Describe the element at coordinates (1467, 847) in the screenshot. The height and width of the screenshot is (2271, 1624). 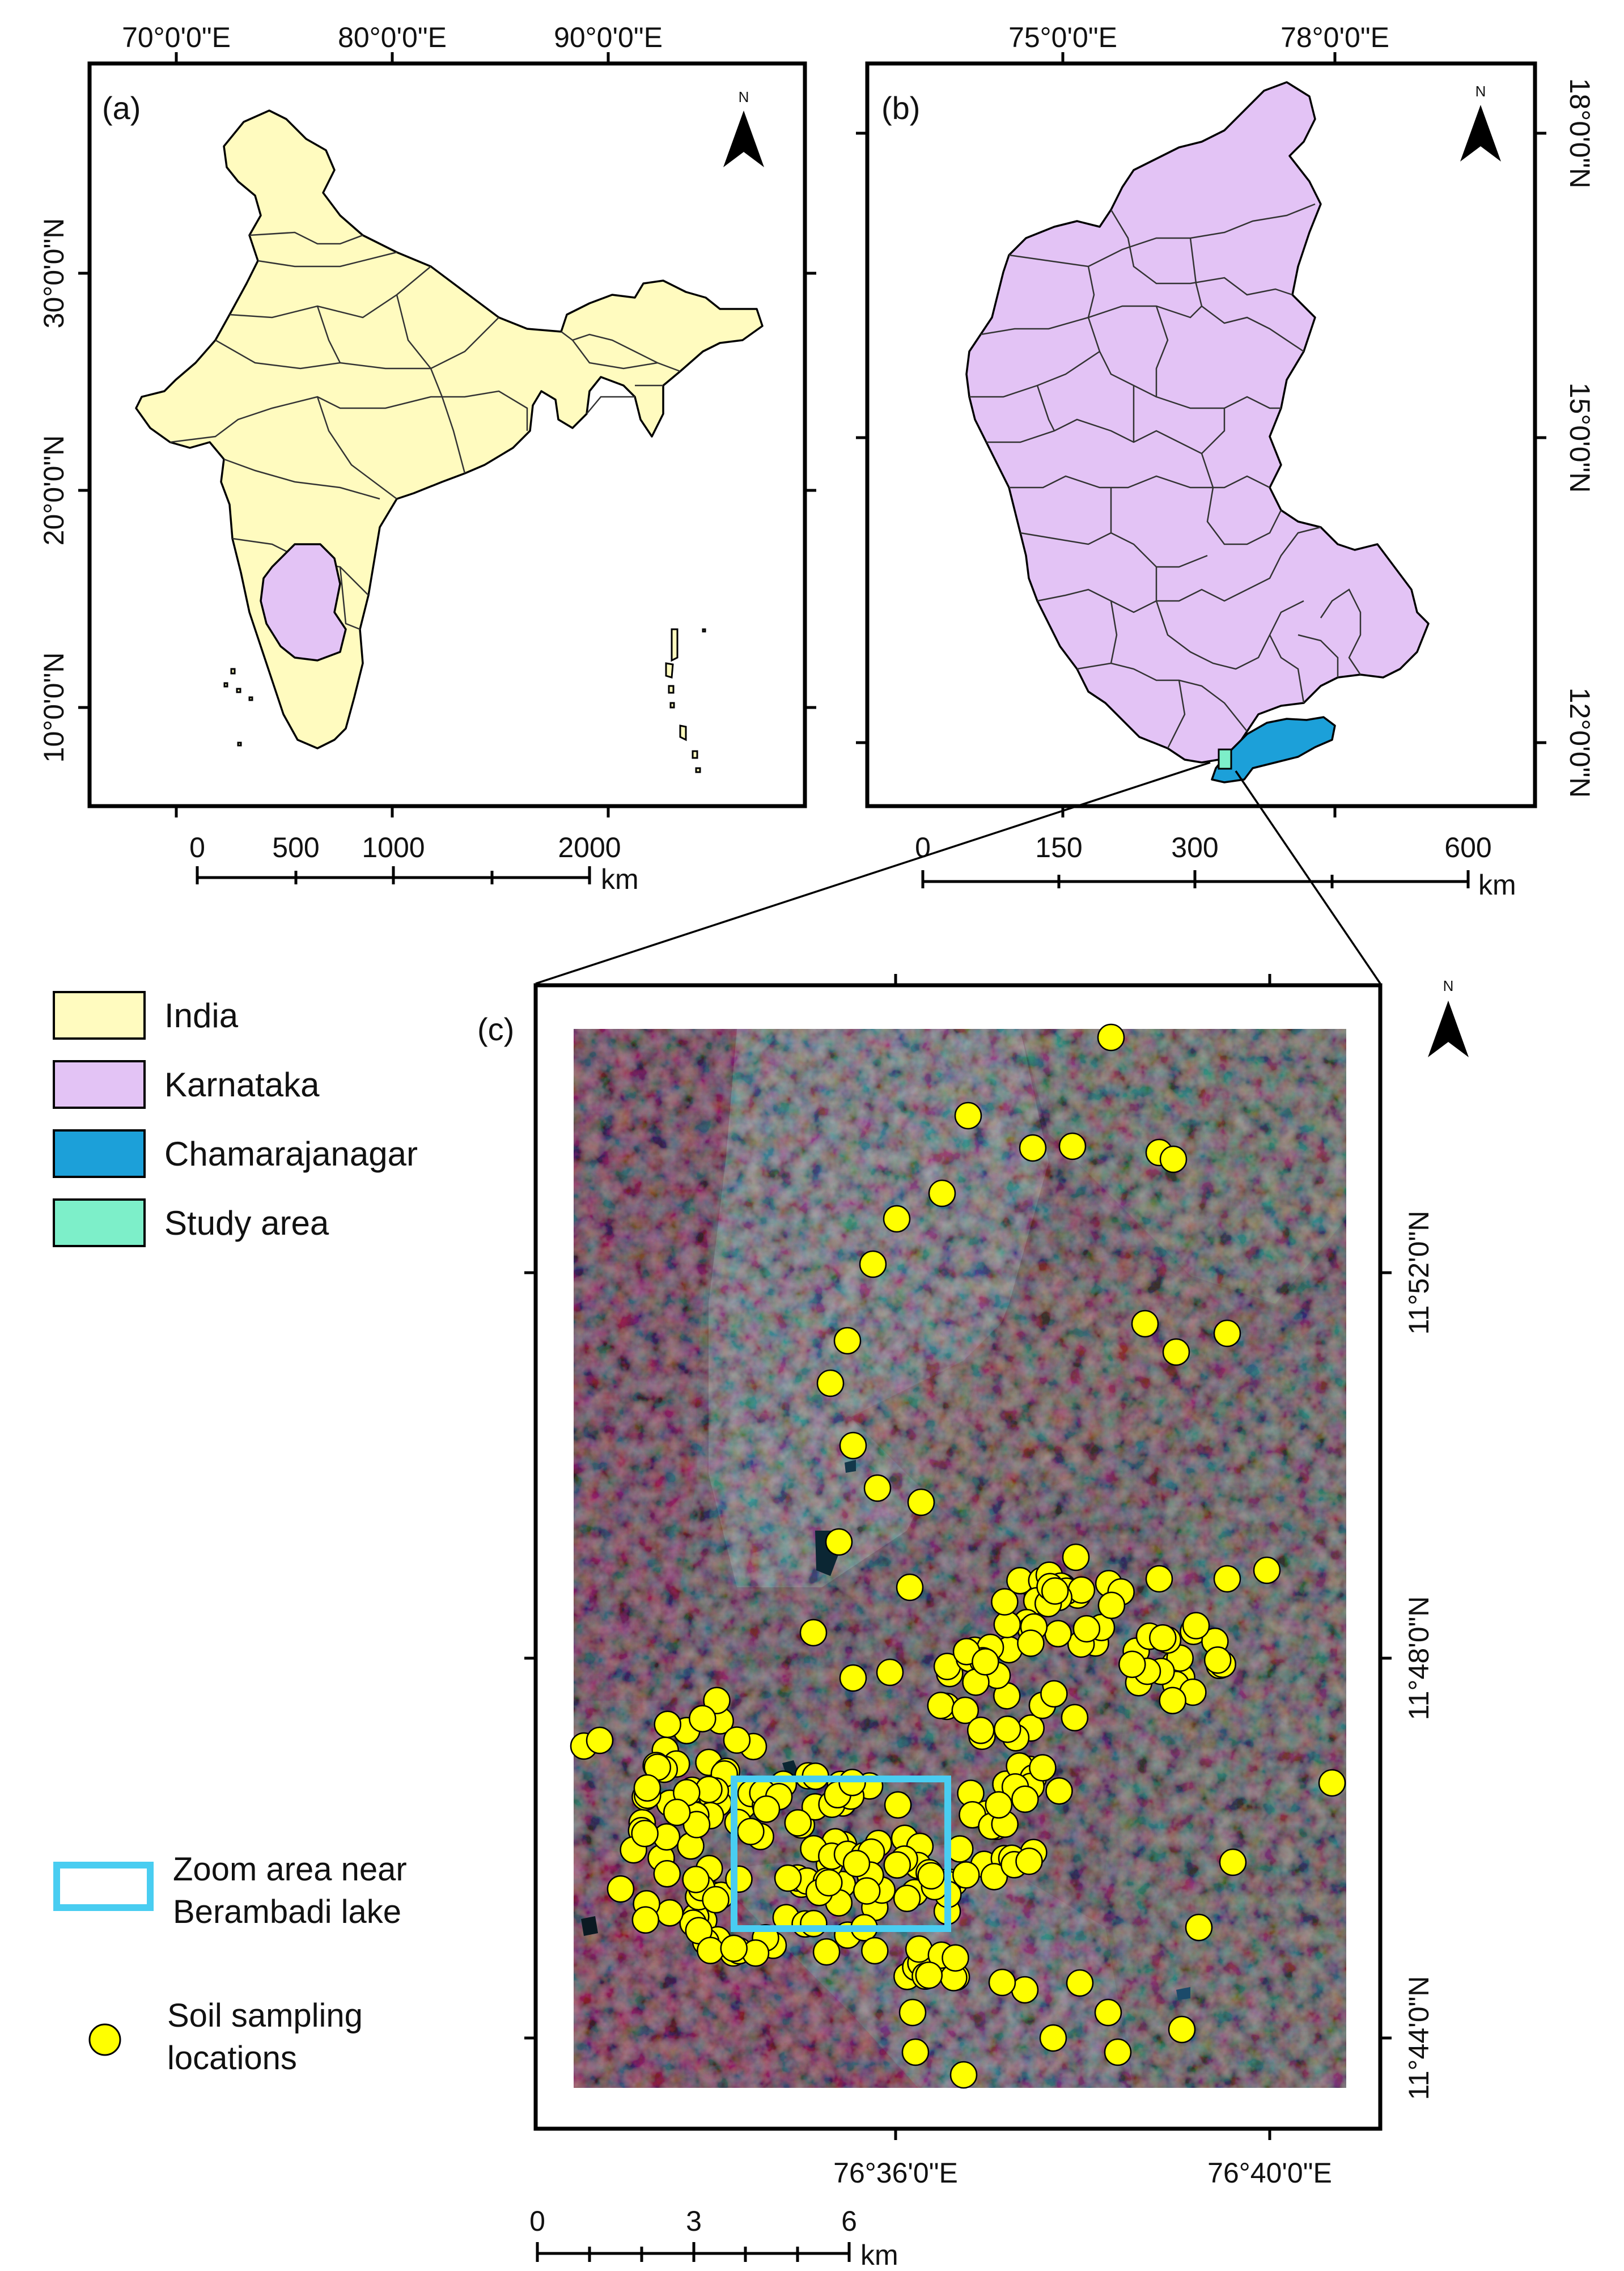
I see `scale-b-tick: 600` at that location.